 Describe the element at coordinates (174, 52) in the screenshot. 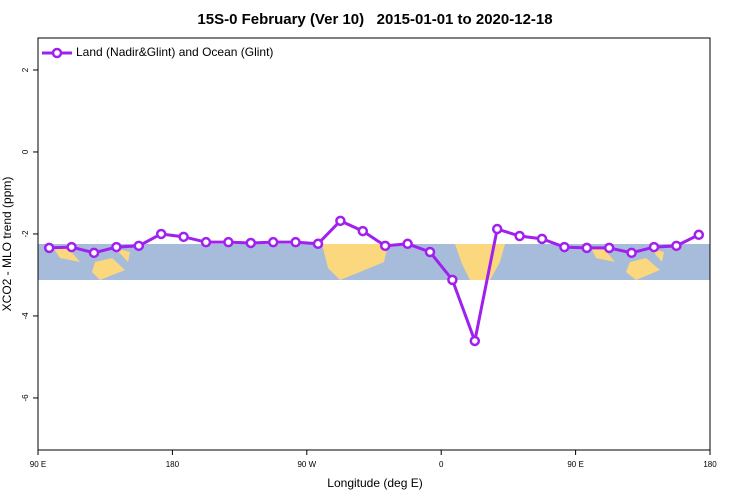

I see `legend-label: Land (Nadir&Glint) and Ocean (Glint)` at that location.